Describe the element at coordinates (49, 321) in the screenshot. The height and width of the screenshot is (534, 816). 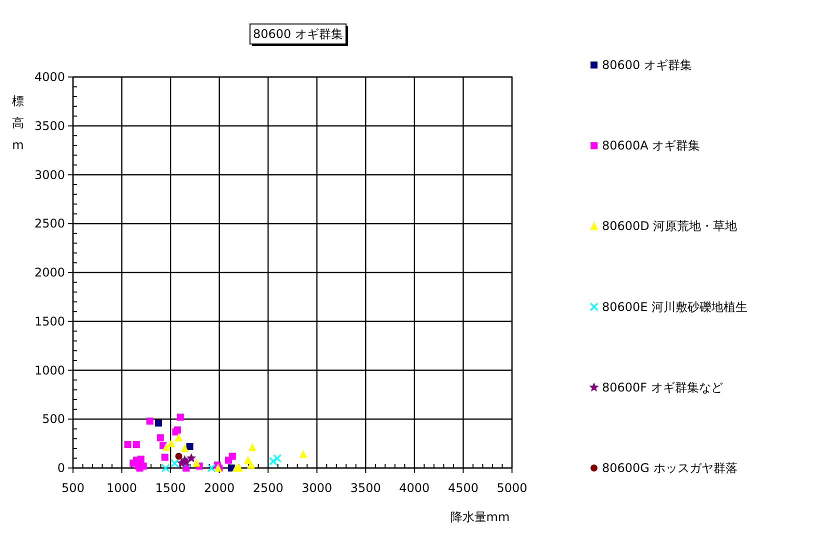
I see `y-tick-label: 1500` at that location.